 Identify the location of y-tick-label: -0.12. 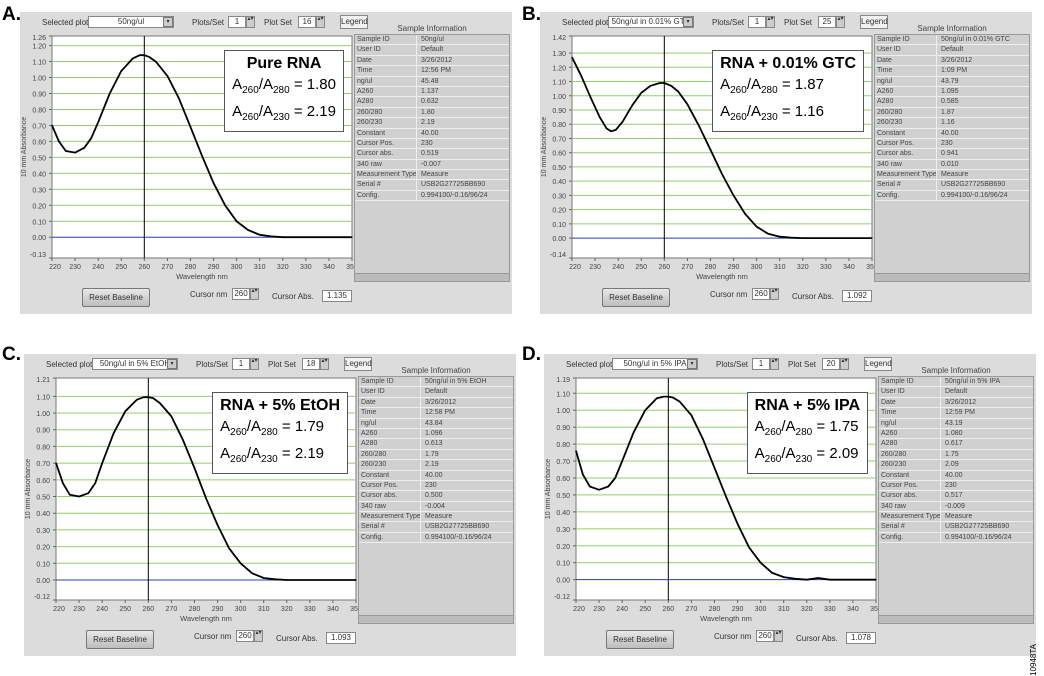
(562, 597).